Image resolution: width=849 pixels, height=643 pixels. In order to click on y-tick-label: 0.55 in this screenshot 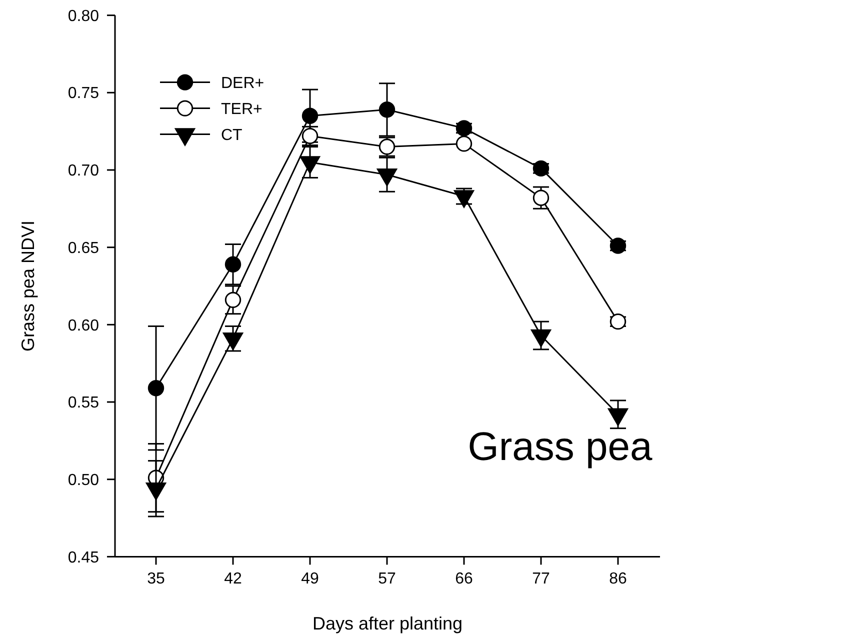, I will do `click(84, 403)`.